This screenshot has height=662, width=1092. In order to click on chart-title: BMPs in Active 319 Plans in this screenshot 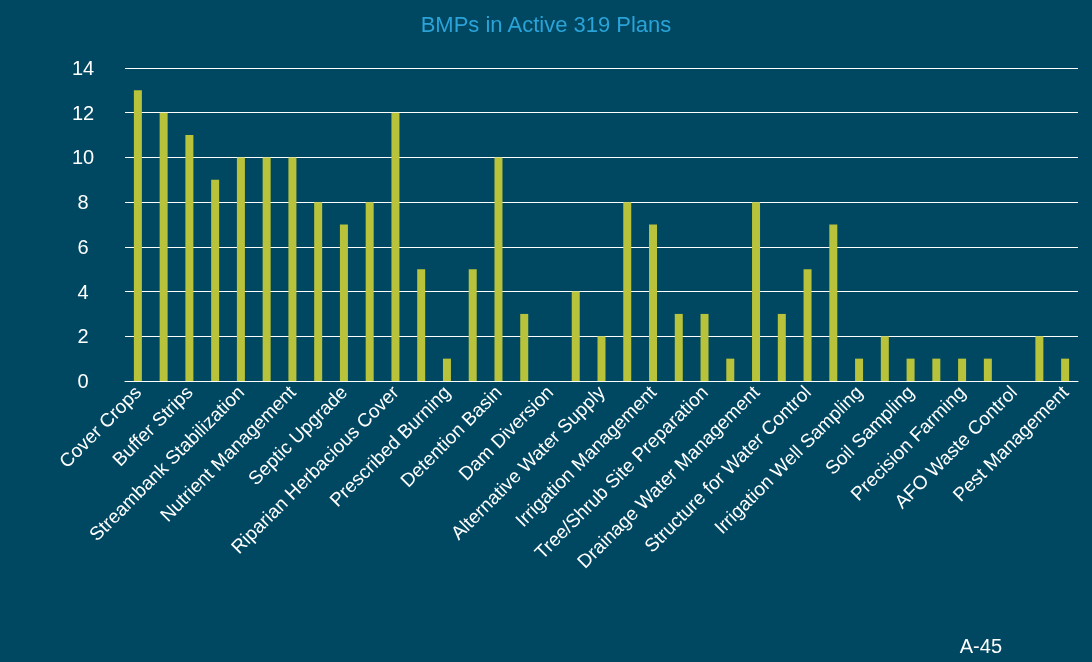, I will do `click(546, 24)`.